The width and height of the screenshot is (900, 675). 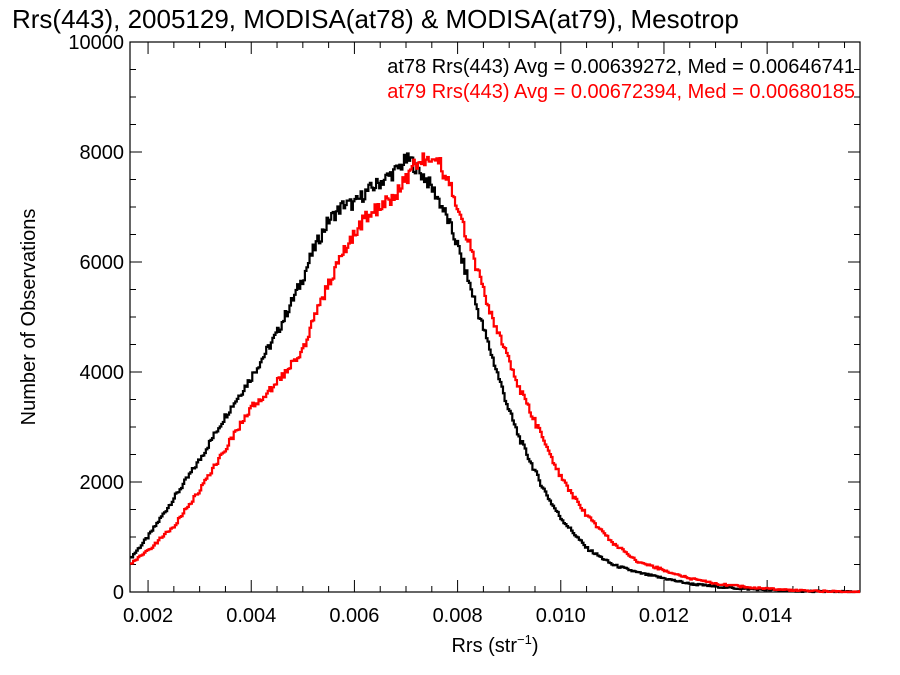 I want to click on x-tick-label: 0.010, so click(x=561, y=616).